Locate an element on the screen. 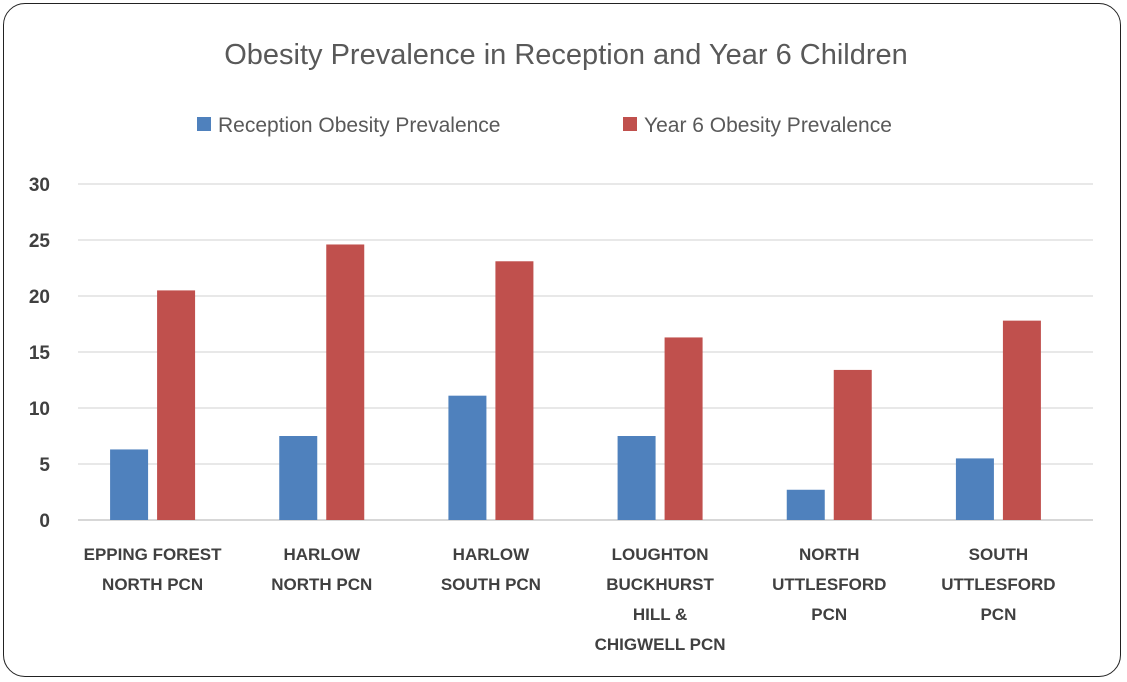 The image size is (1127, 682). category-label-4-line-4: CHIGWELL PCN is located at coordinates (660, 644).